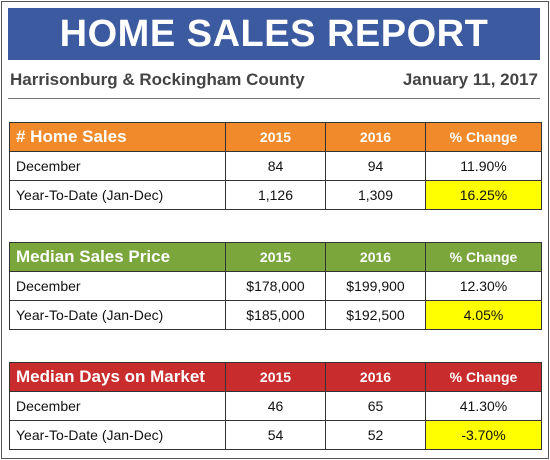 The height and width of the screenshot is (460, 550). I want to click on table-row: Year-To-Date (Jan-Dec) 54 52 -3.70%, so click(275, 435).